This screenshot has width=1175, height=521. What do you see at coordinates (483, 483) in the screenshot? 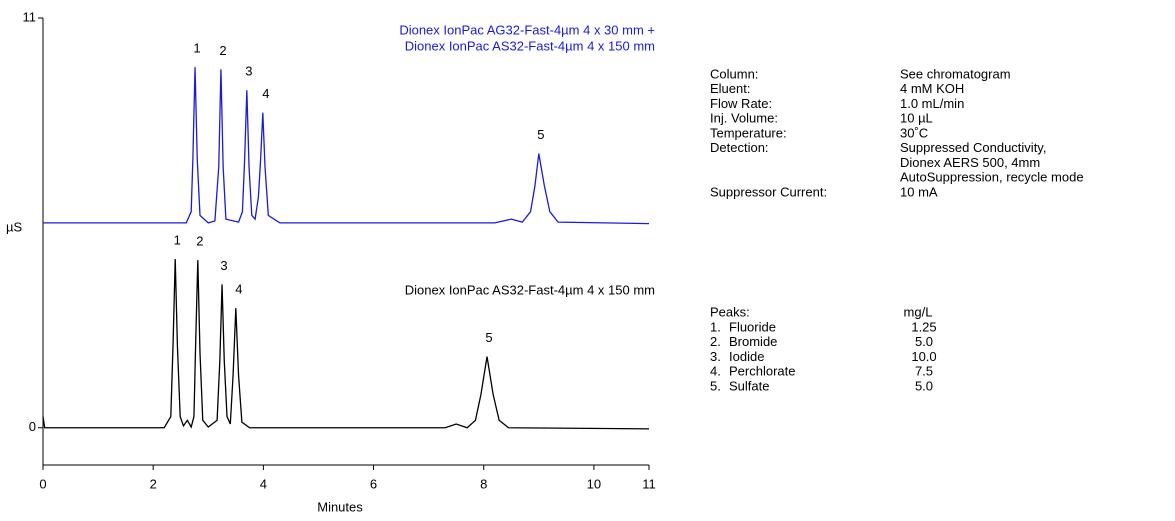
I see `x-tick-label: 8` at bounding box center [483, 483].